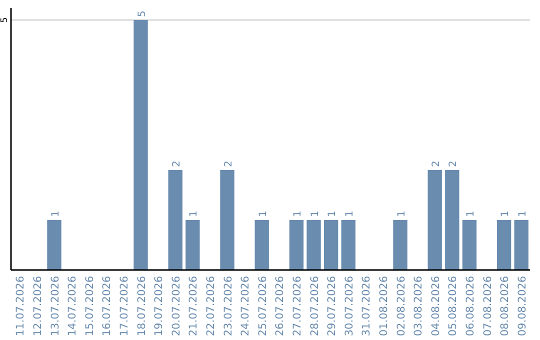 The width and height of the screenshot is (540, 340). What do you see at coordinates (262, 306) in the screenshot?
I see `x-tick-label: 25.07.2026` at bounding box center [262, 306].